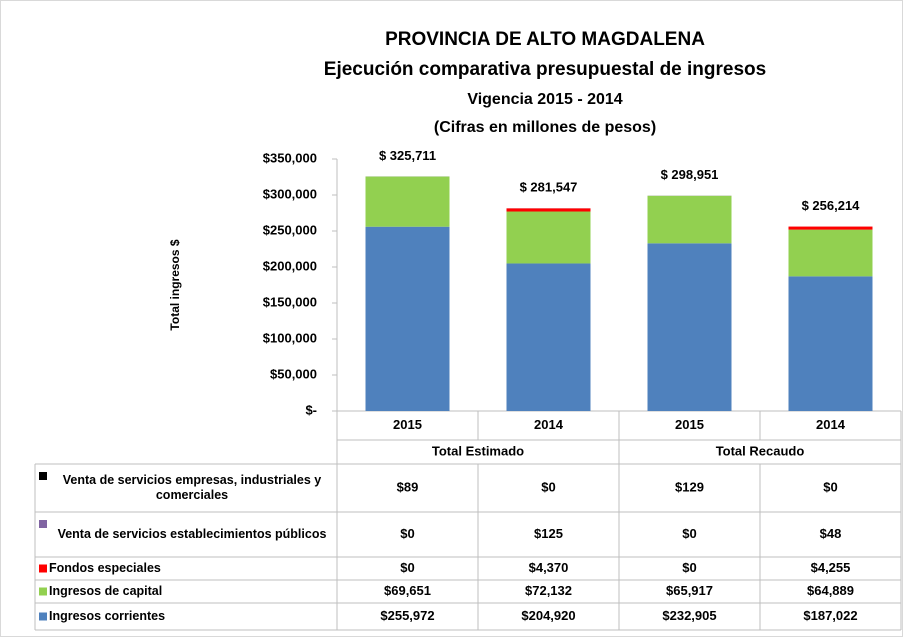 This screenshot has height=637, width=903. What do you see at coordinates (290, 301) in the screenshot?
I see `y-tick-label: $150,000` at bounding box center [290, 301].